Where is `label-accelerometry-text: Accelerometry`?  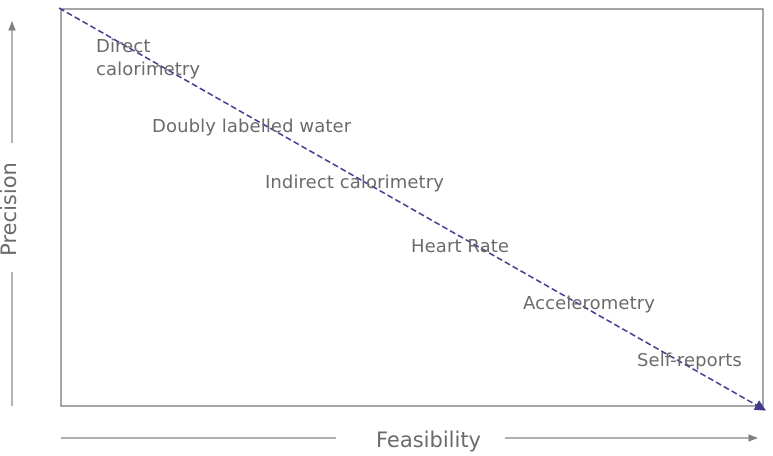
label-accelerometry-text: Accelerometry is located at coordinates (589, 303).